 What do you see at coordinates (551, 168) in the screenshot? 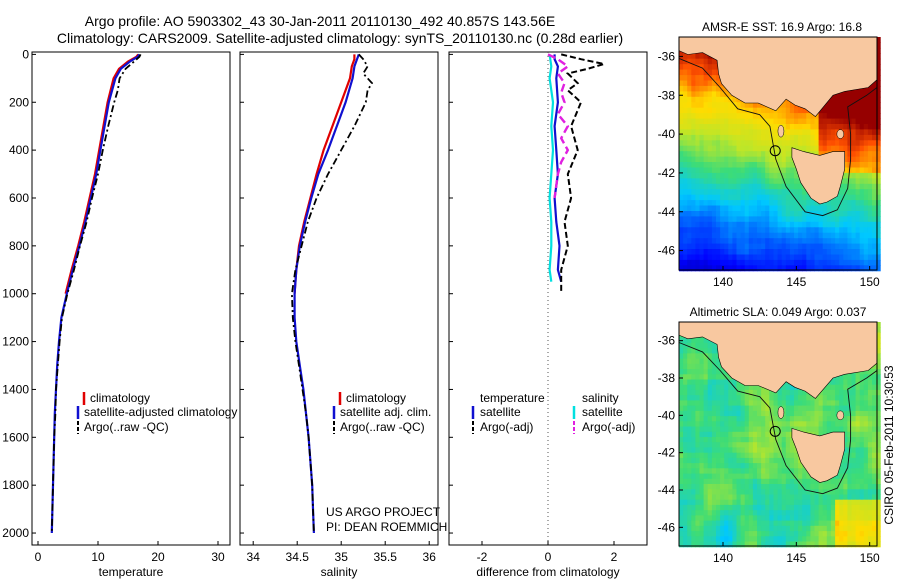
I see `salinity-satellite-diff-line` at bounding box center [551, 168].